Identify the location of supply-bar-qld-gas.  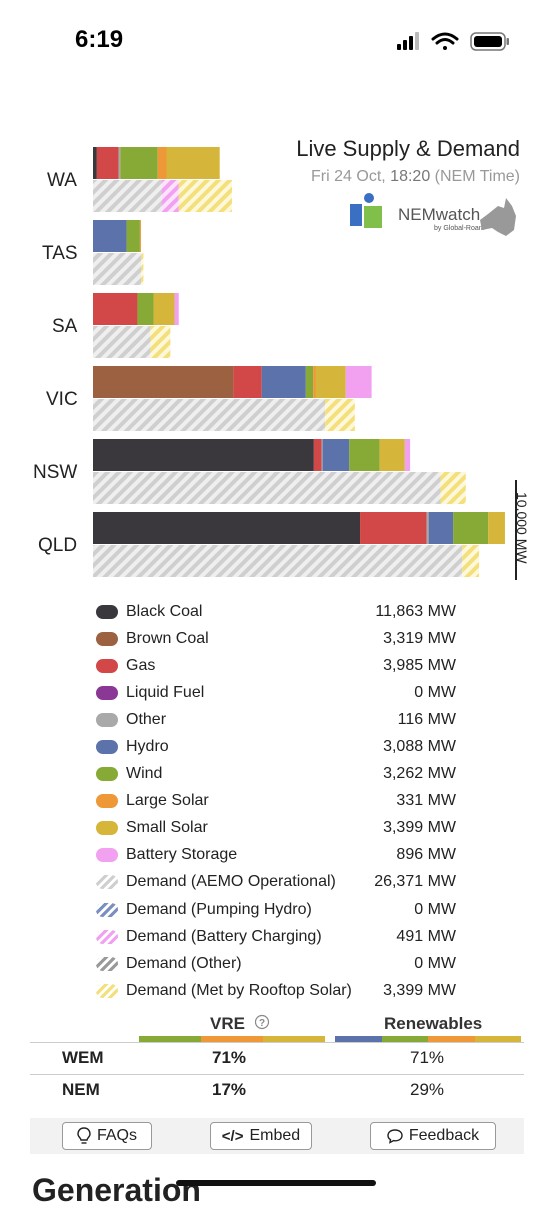
(393, 528).